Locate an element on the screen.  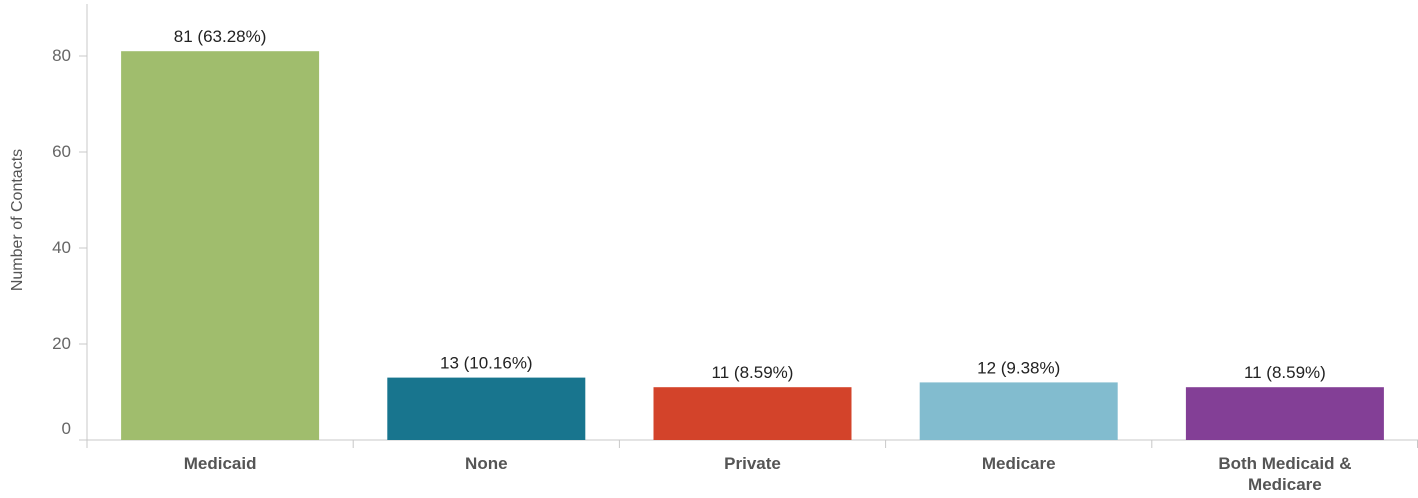
x-tick-label: Medicare is located at coordinates (1019, 463).